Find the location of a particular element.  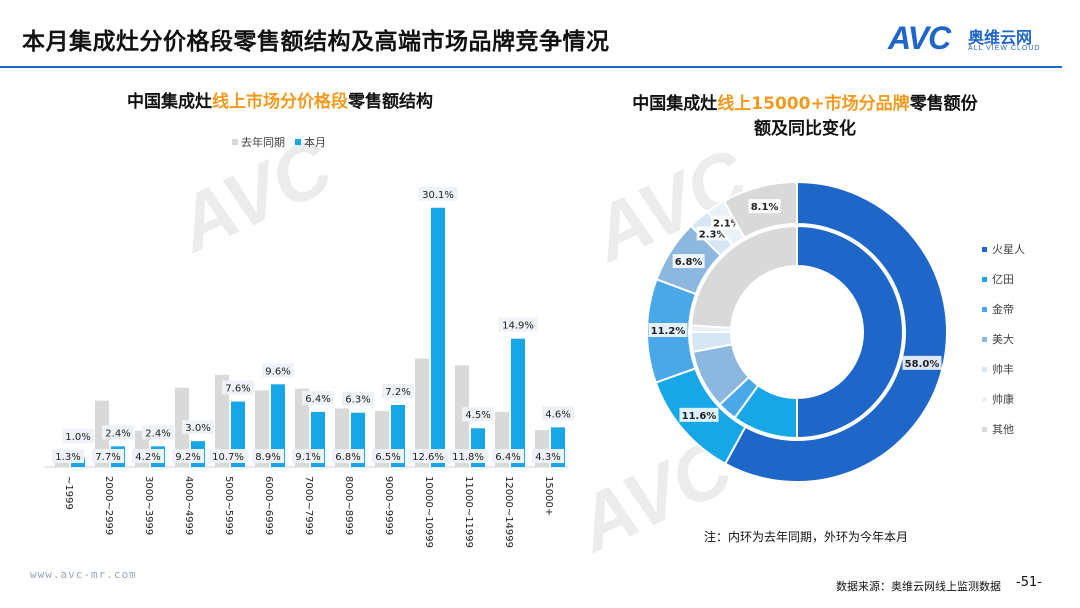

data-label-last-year: 11.8% is located at coordinates (468, 457).